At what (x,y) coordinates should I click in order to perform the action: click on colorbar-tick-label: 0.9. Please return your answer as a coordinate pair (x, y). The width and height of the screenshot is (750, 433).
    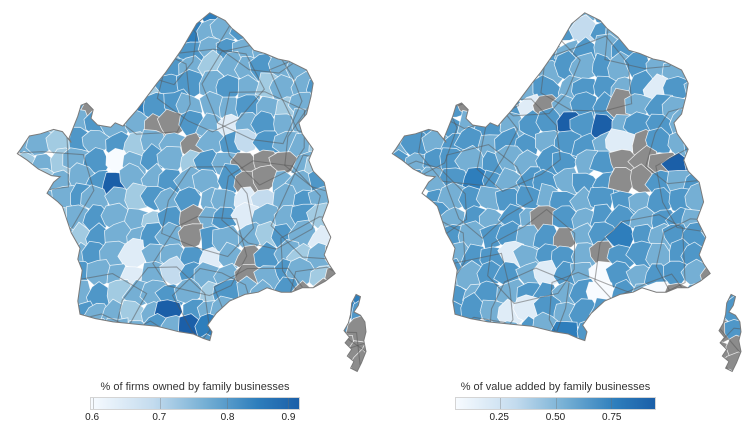
    Looking at the image, I should click on (288, 417).